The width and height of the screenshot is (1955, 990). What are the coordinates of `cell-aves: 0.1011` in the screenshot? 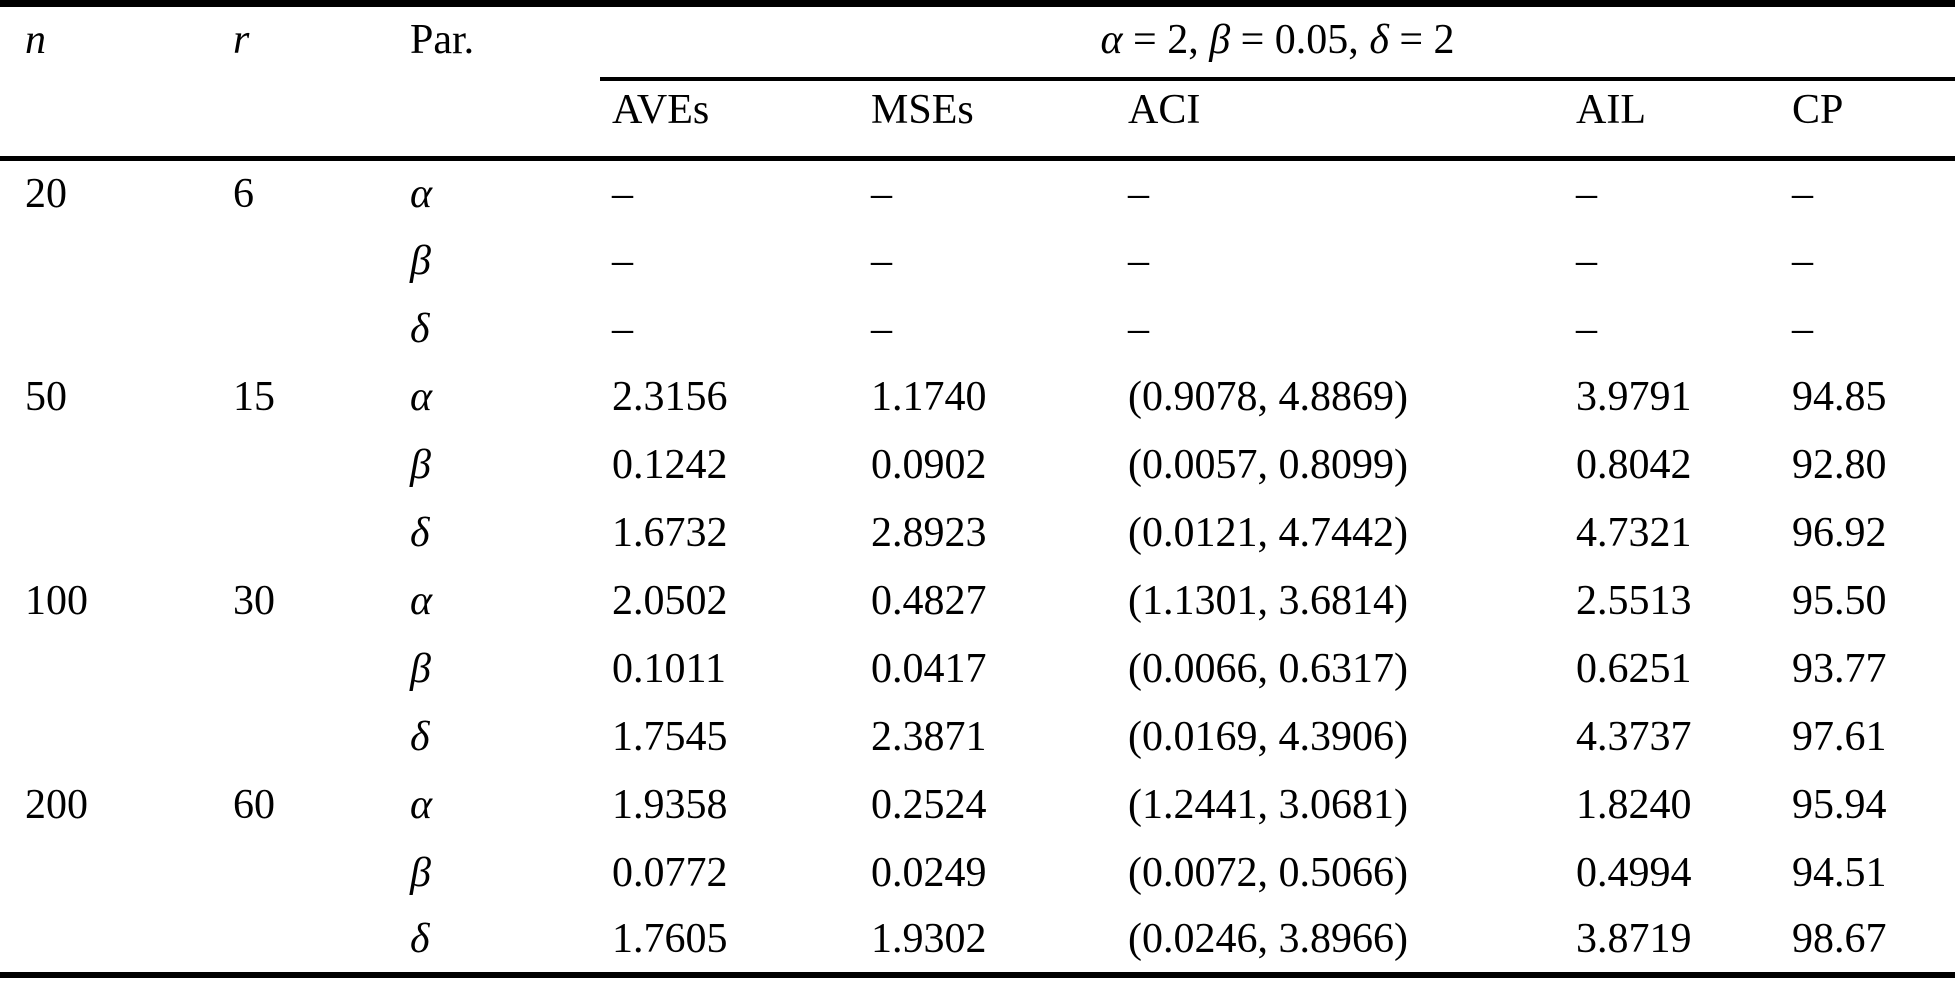 It's located at (669, 668).